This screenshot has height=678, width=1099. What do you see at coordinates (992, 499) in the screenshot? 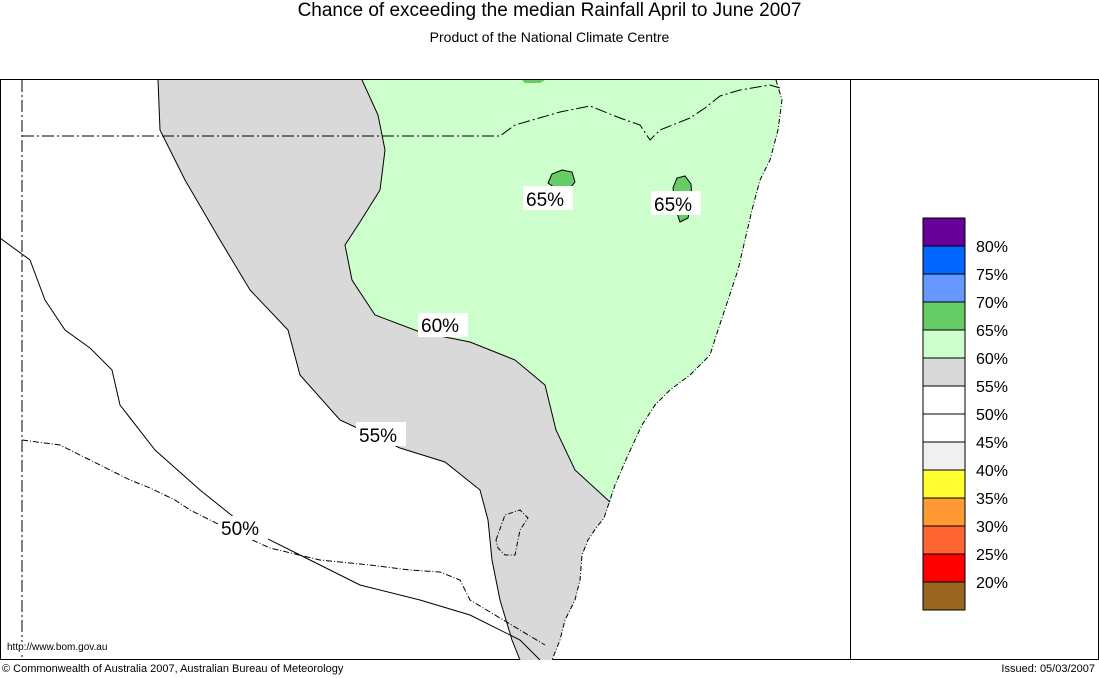
I see `legend-label: 35%` at bounding box center [992, 499].